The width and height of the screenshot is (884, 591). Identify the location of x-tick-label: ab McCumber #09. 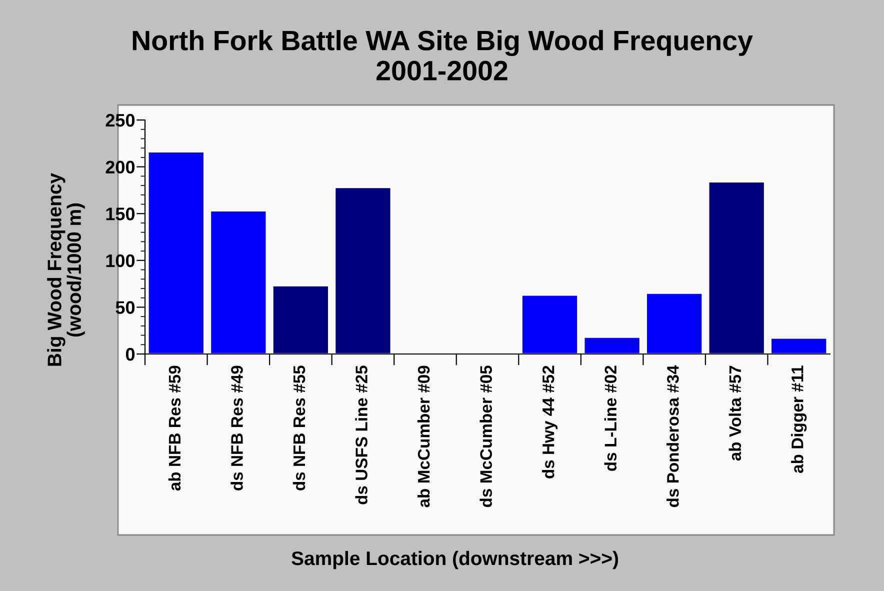
(423, 437).